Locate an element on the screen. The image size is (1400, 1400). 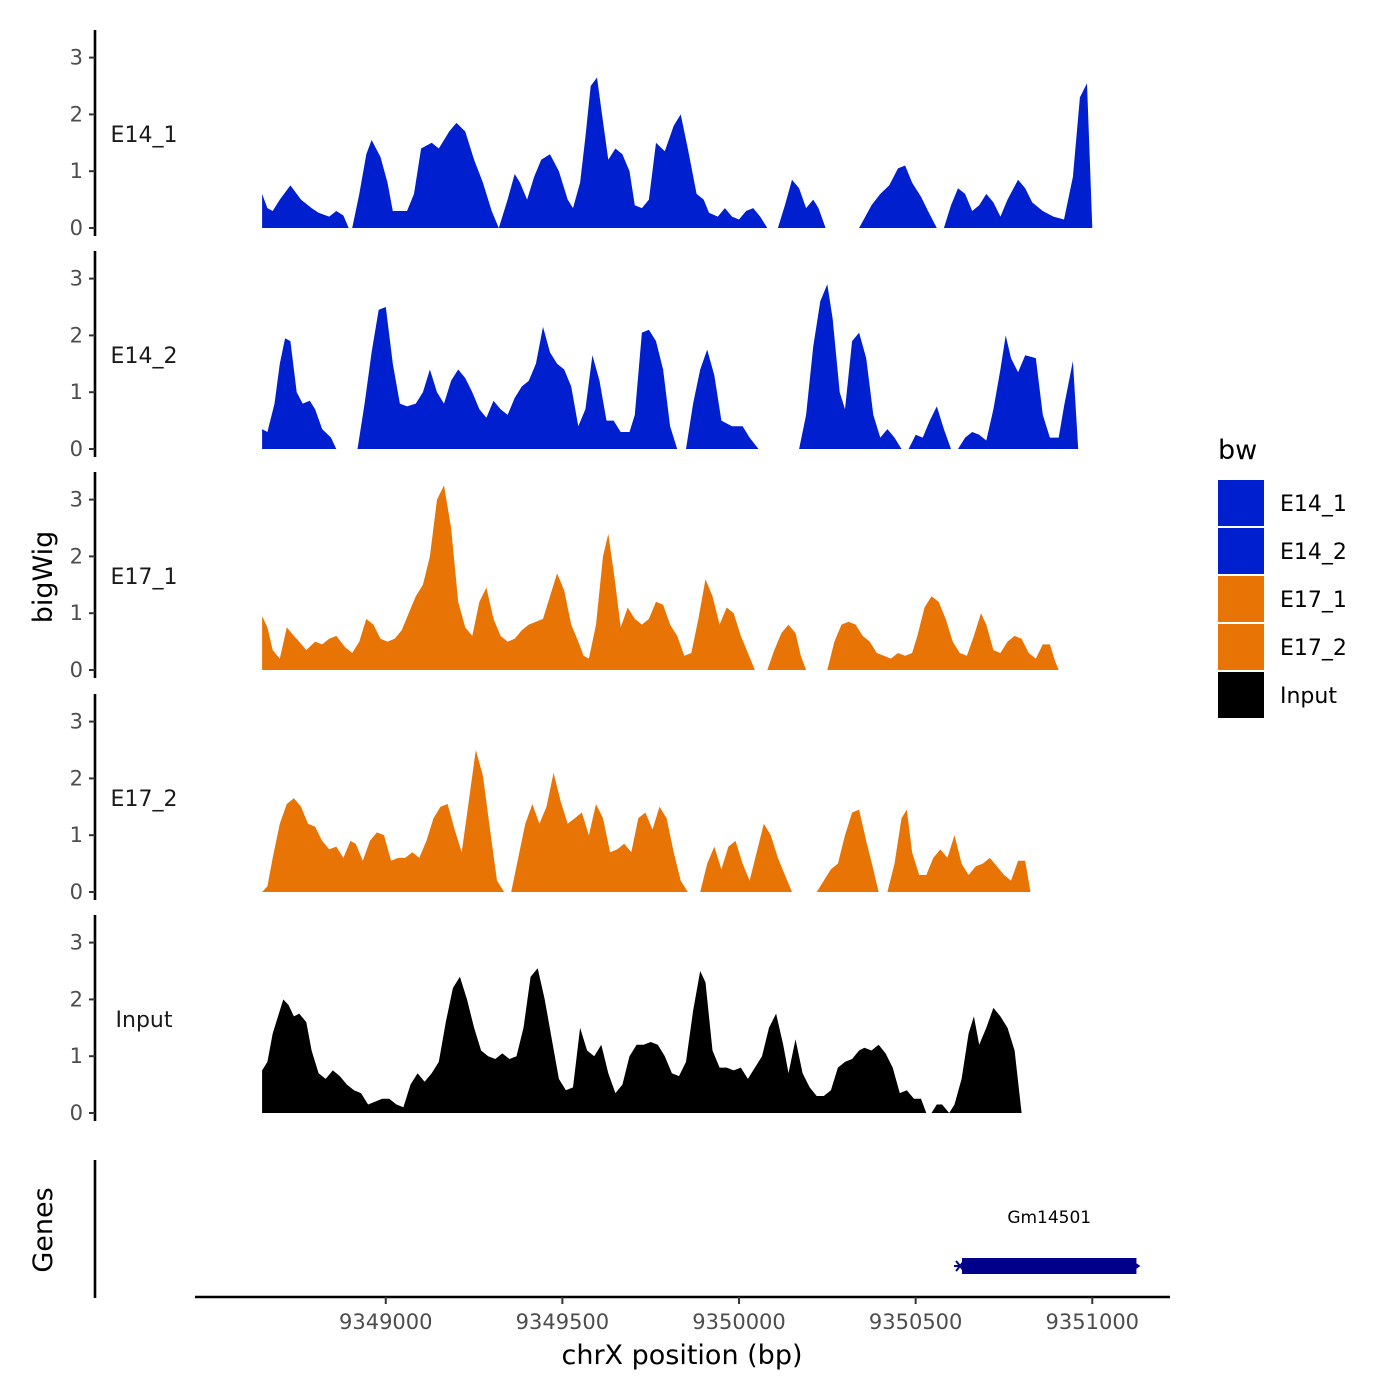
track-label: E14_1 is located at coordinates (144, 135).